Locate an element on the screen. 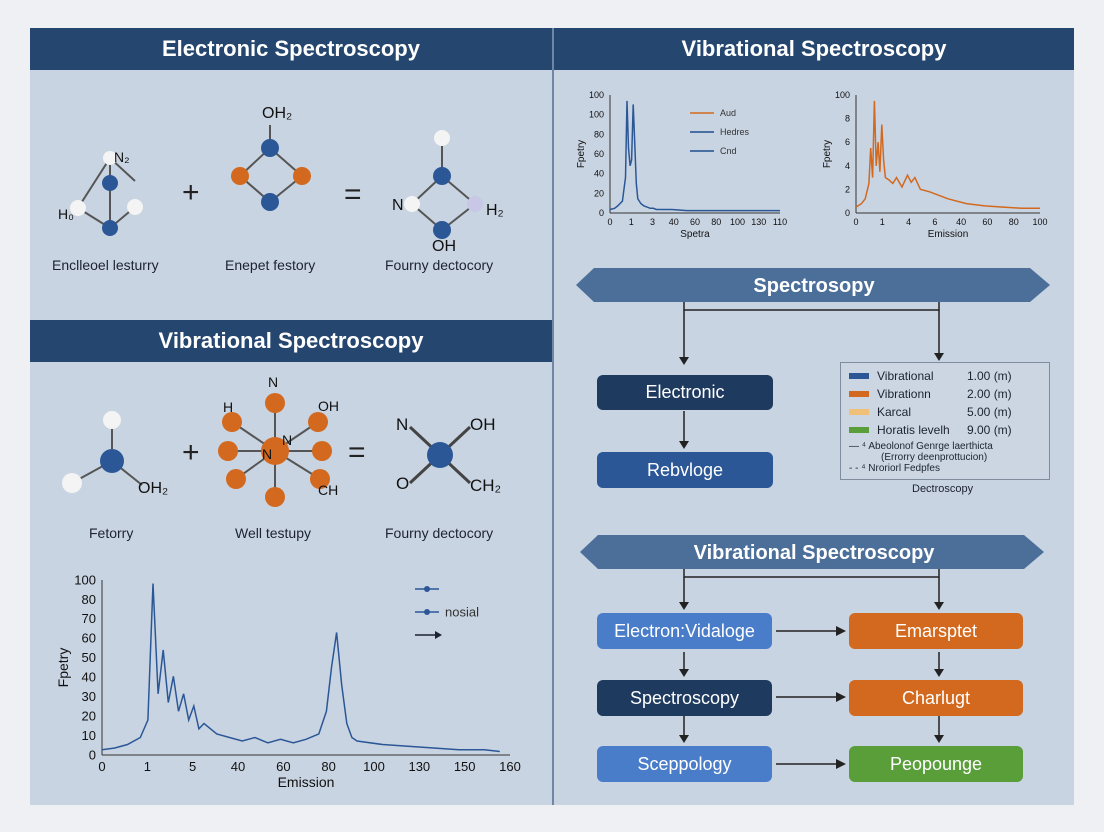 The width and height of the screenshot is (1104, 832). y-tick-label: 100 is located at coordinates (596, 115).